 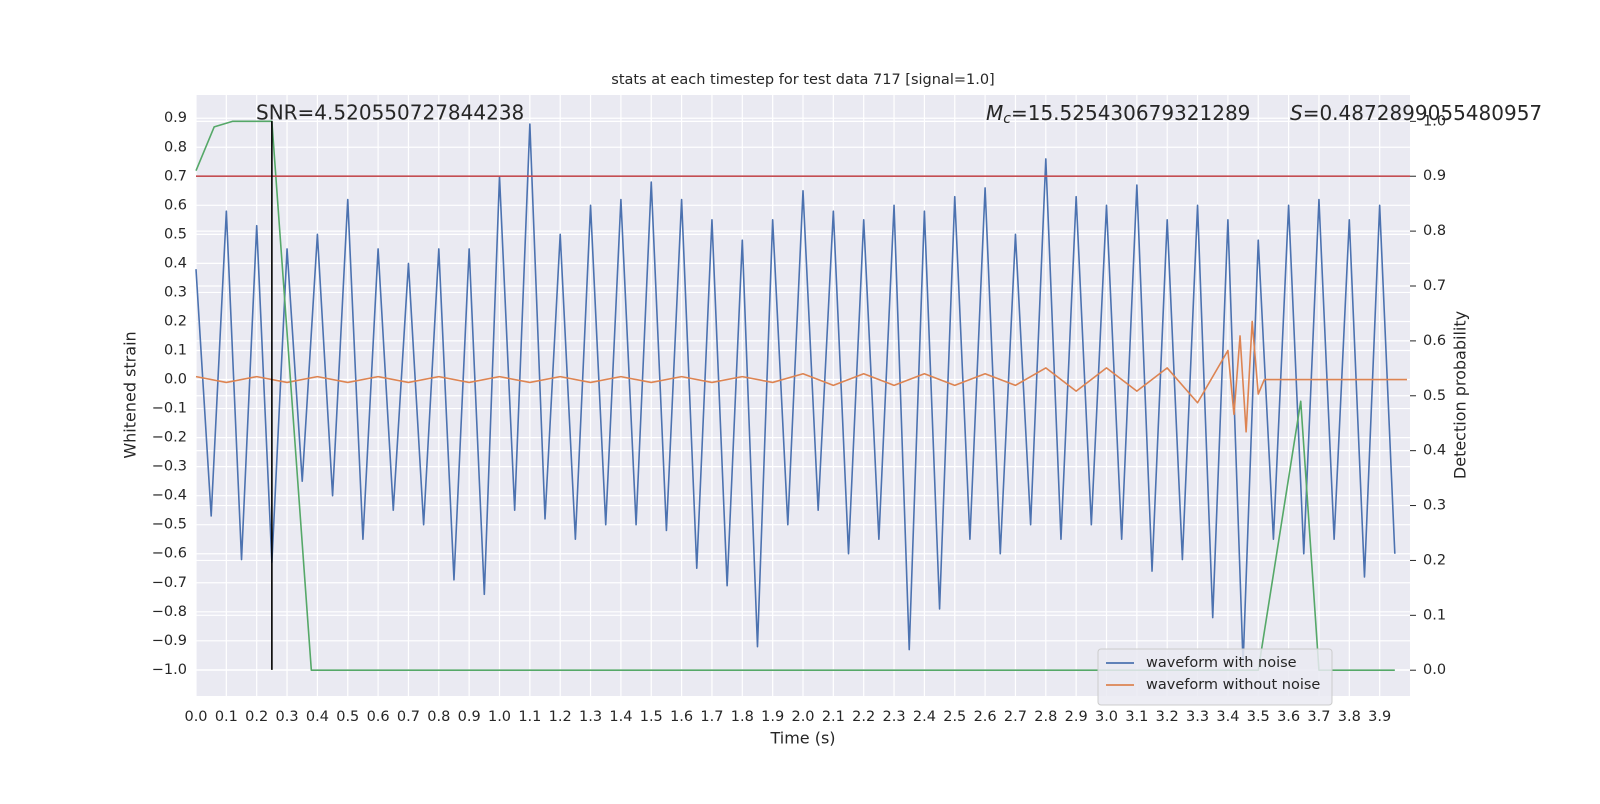 What do you see at coordinates (985, 717) in the screenshot?
I see `x-tick-label: 2.6` at bounding box center [985, 717].